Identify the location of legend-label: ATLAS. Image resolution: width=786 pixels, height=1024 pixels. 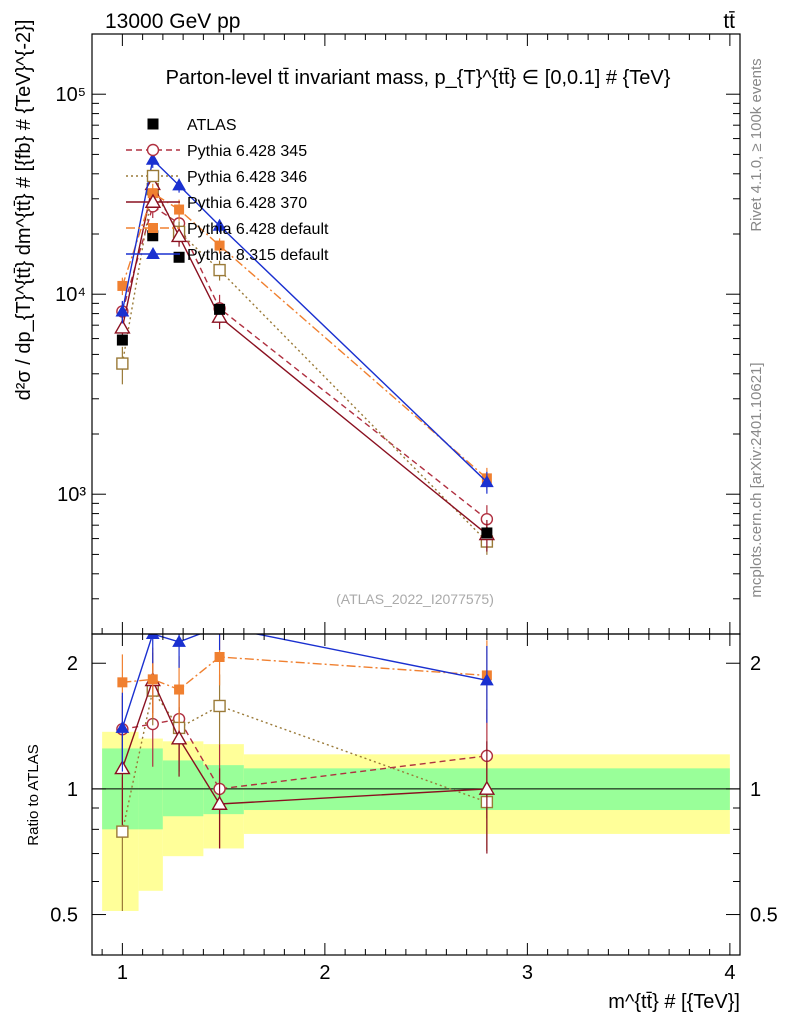
(212, 125).